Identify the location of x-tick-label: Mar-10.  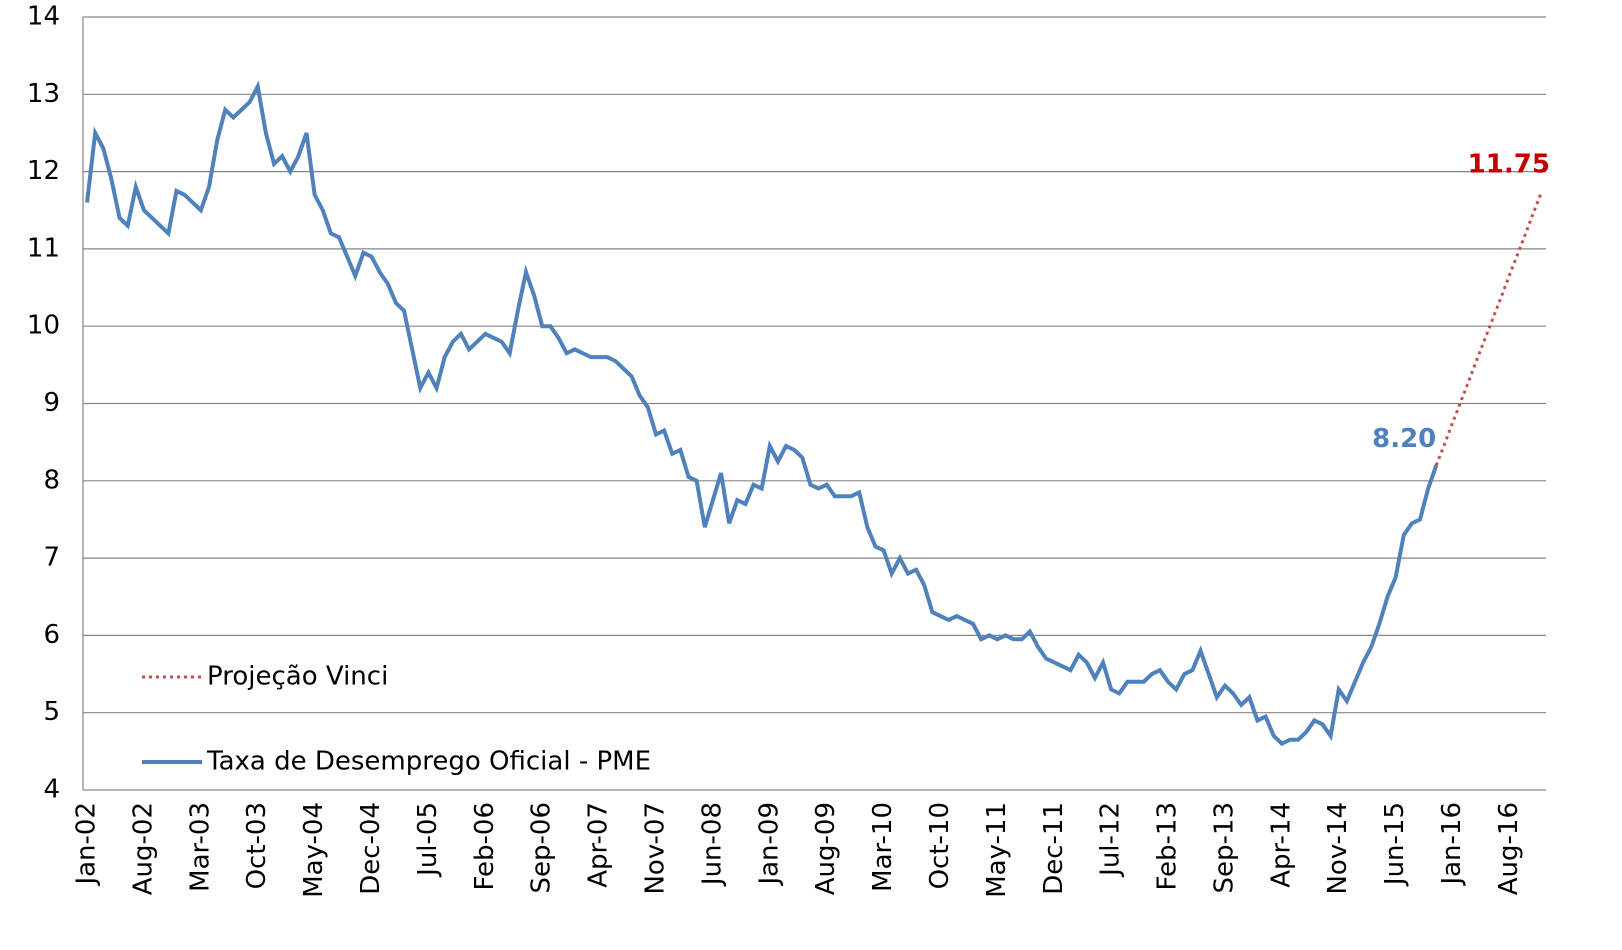
(883, 847).